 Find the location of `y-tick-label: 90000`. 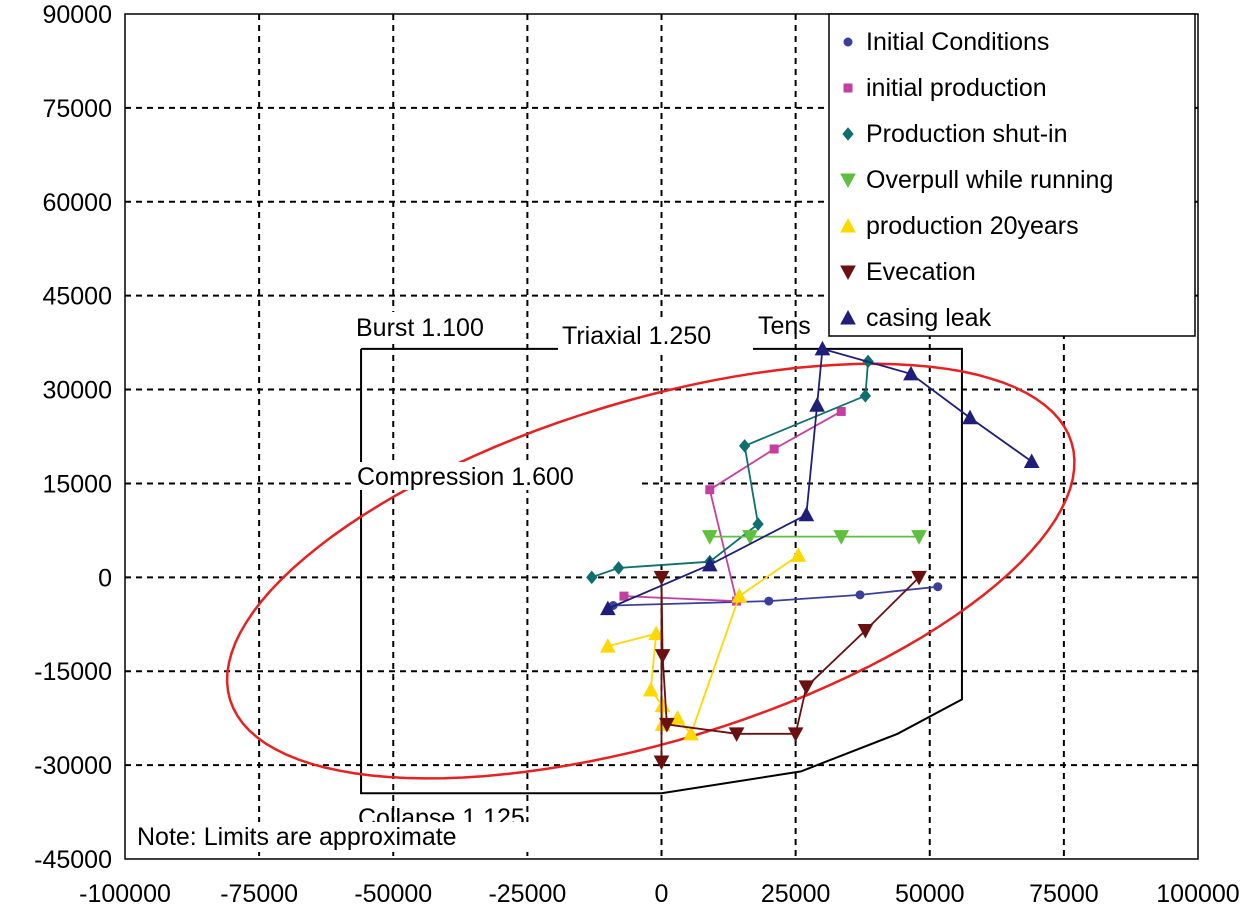

y-tick-label: 90000 is located at coordinates (77, 15).